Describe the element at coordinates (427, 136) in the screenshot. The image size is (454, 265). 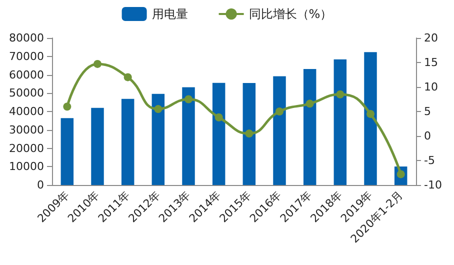
I see `y2-tick-label: 0` at that location.